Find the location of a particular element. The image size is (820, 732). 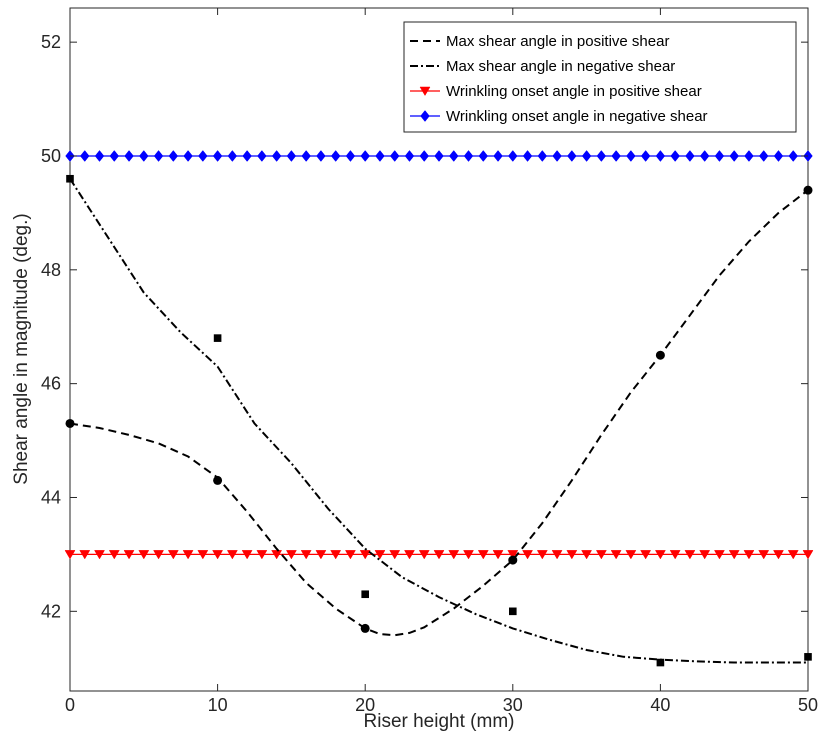

legend-triangle-marker is located at coordinates (425, 91).